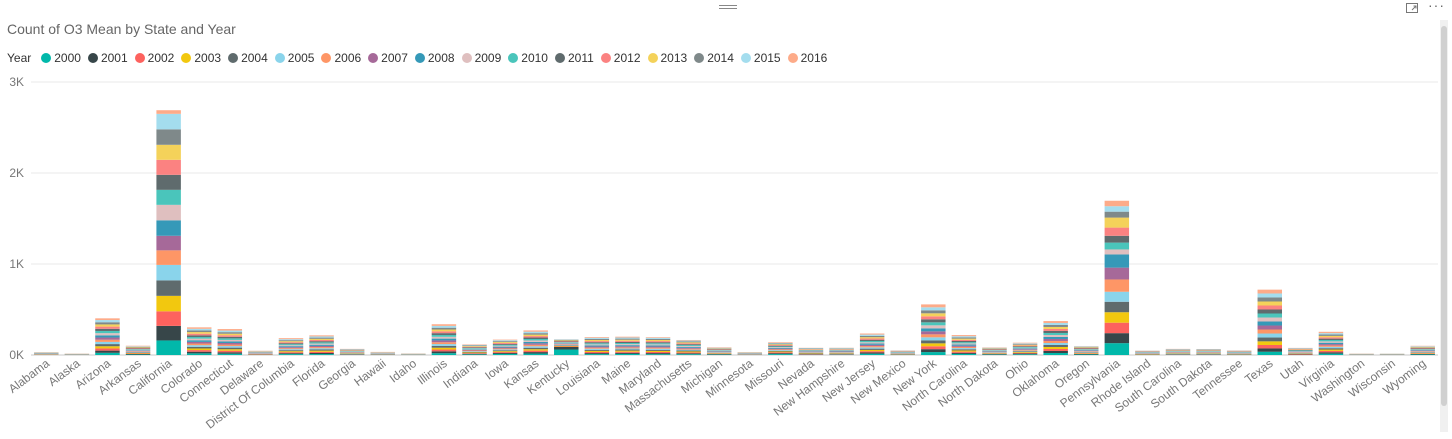 The image size is (1452, 439). Describe the element at coordinates (294, 58) in the screenshot. I see `legend-item-2005: 2005` at that location.